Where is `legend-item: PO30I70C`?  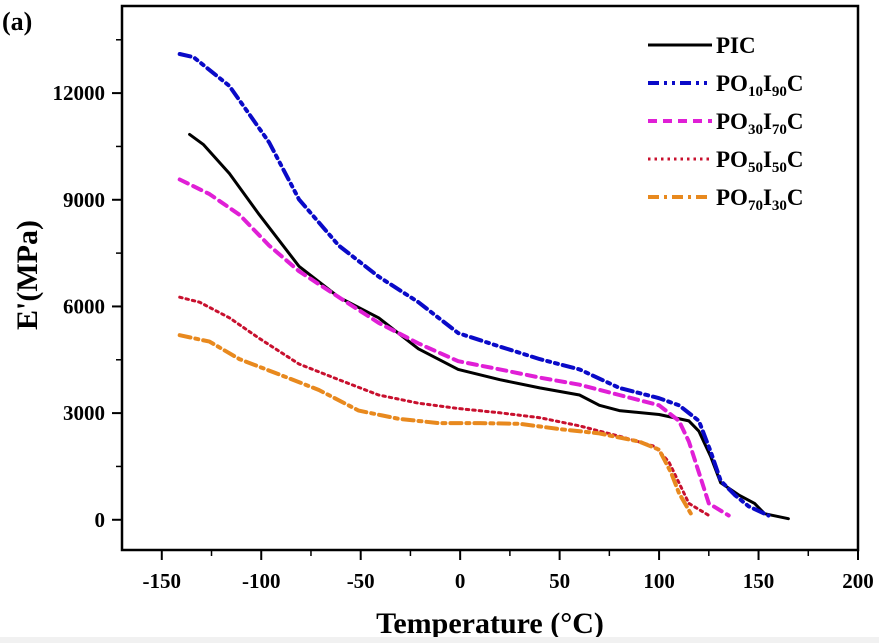
legend-item: PO30I70C is located at coordinates (726, 123).